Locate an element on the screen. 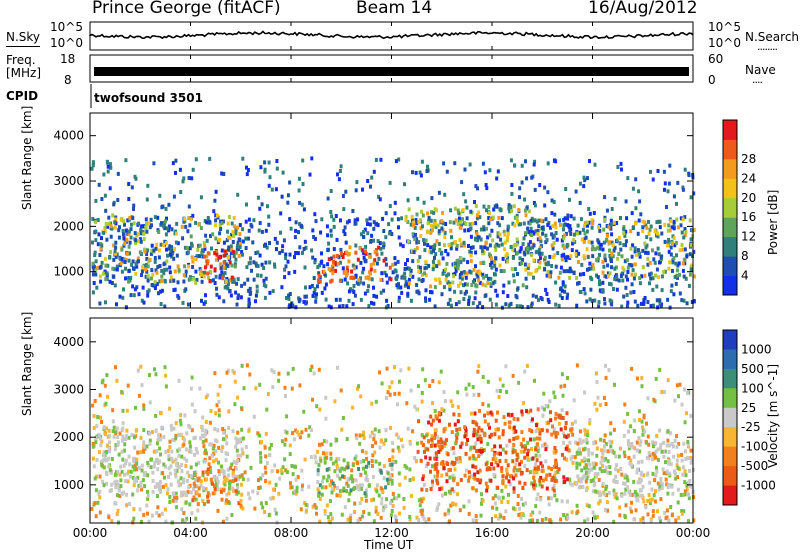 The image size is (800, 554). freq-trace is located at coordinates (391, 71).